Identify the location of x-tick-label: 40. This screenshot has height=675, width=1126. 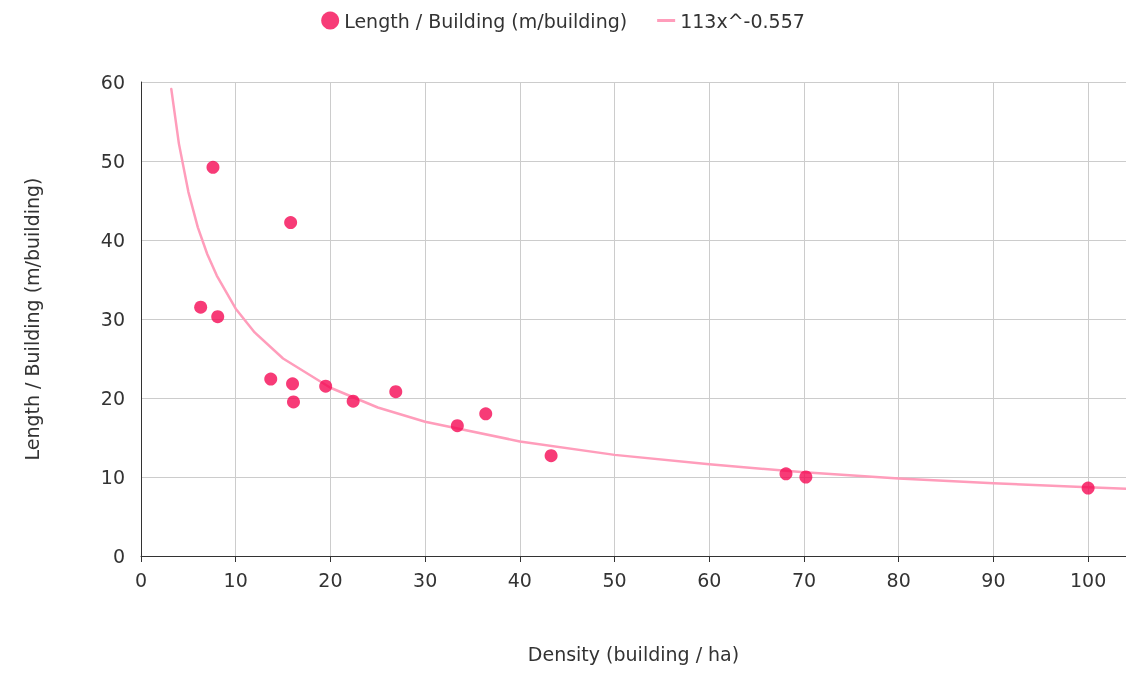
(519, 579).